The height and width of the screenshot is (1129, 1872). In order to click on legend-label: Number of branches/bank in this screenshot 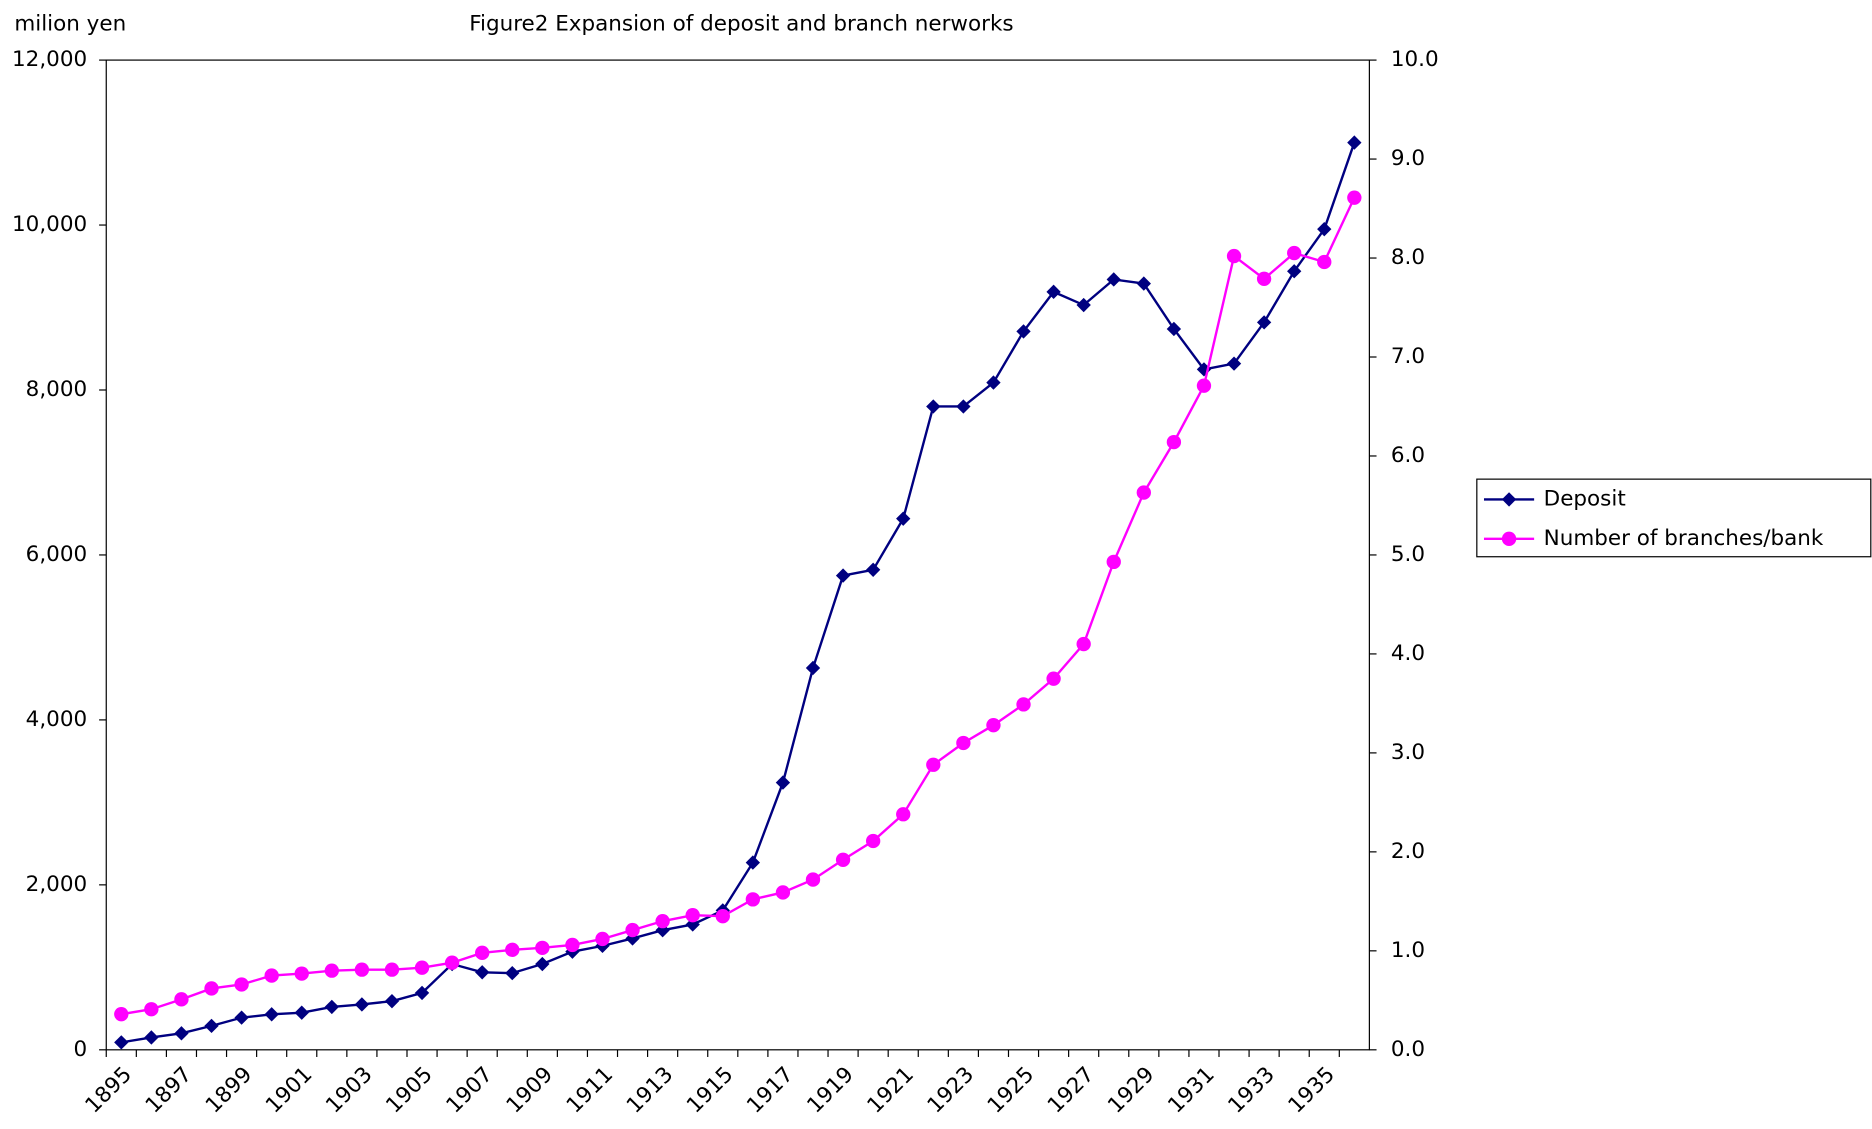, I will do `click(1684, 538)`.